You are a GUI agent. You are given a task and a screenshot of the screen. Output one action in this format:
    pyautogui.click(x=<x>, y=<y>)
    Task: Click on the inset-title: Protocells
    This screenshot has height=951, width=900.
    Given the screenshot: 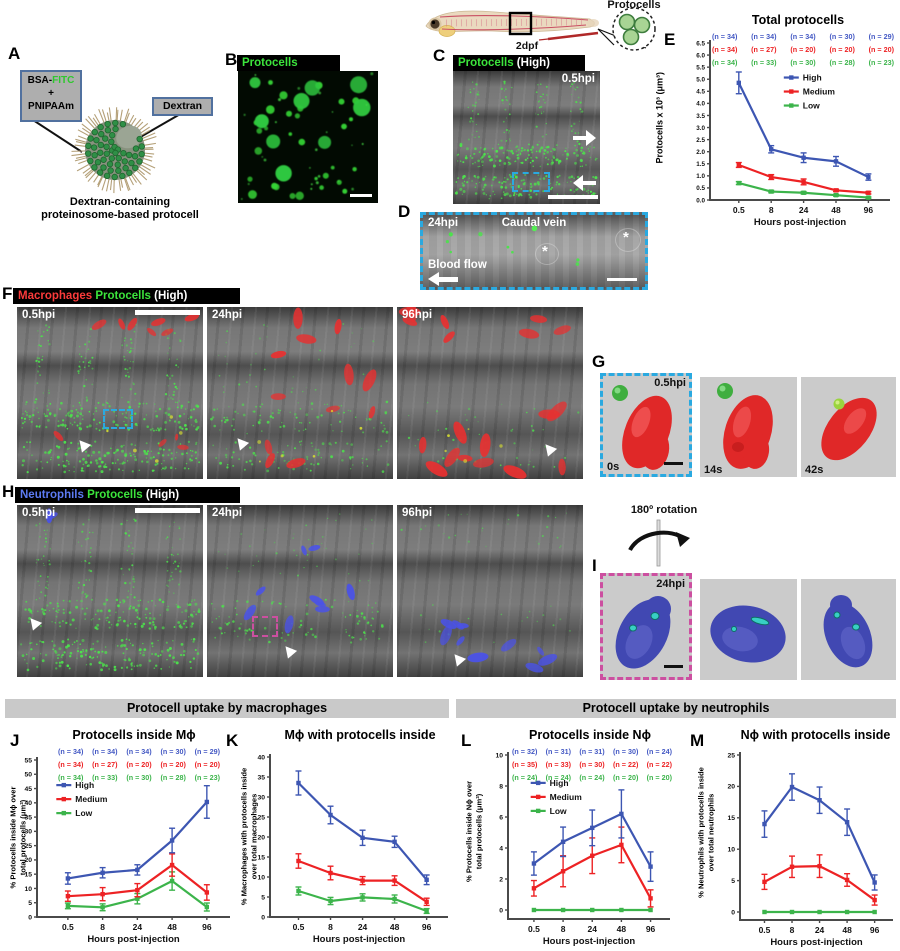 What is the action you would take?
    pyautogui.click(x=634, y=5)
    